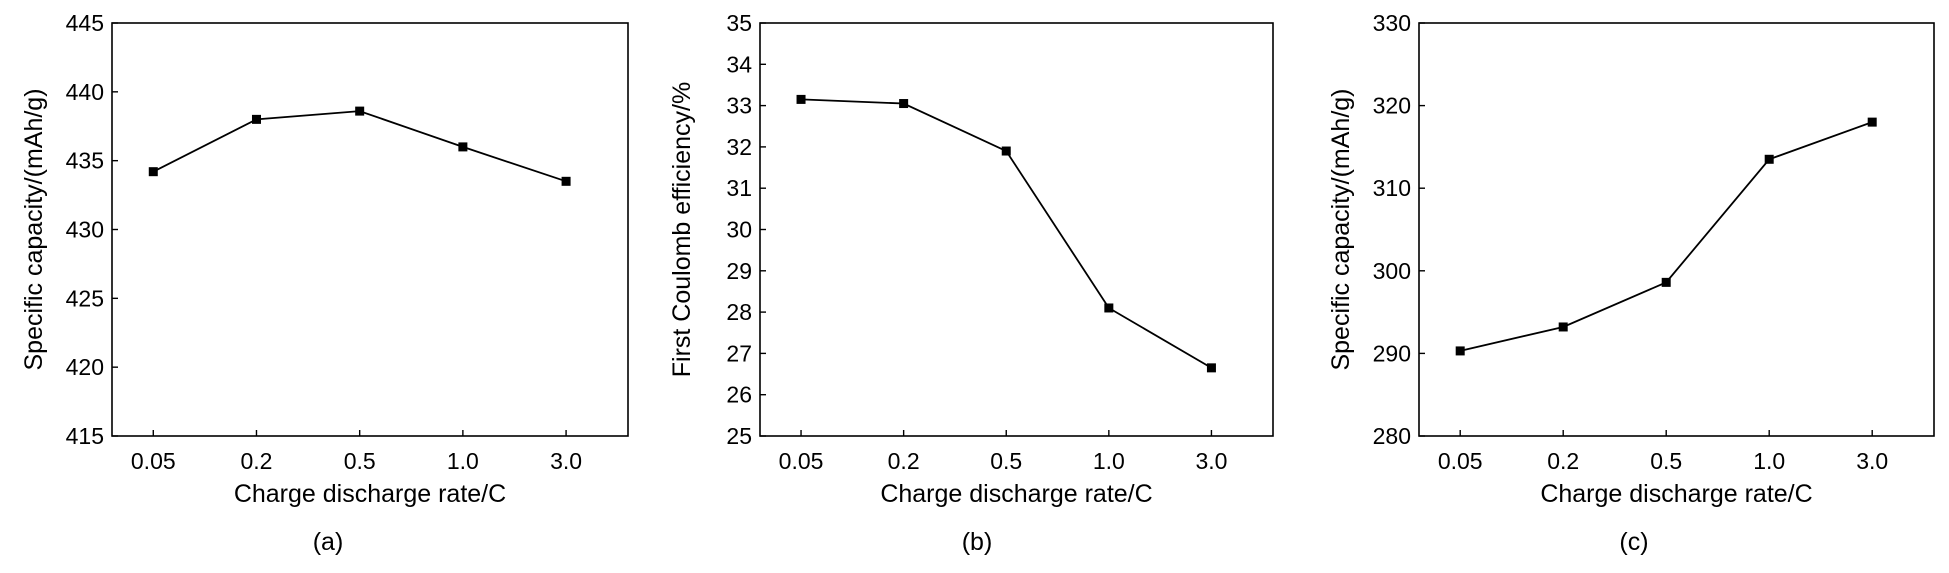  What do you see at coordinates (1633, 542) in the screenshot?
I see `panel-caption: (c)` at bounding box center [1633, 542].